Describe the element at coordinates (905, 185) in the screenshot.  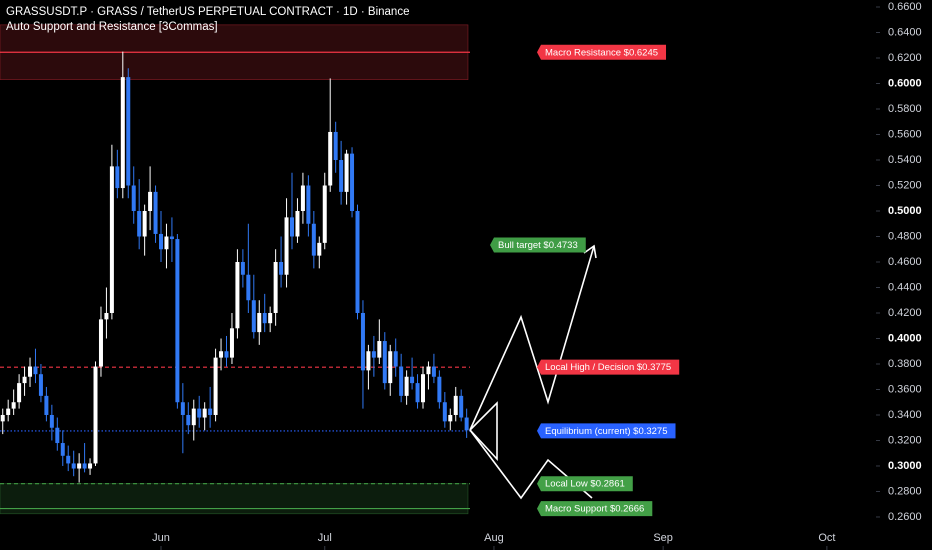
I see `y-tick-label: 0.5200` at that location.